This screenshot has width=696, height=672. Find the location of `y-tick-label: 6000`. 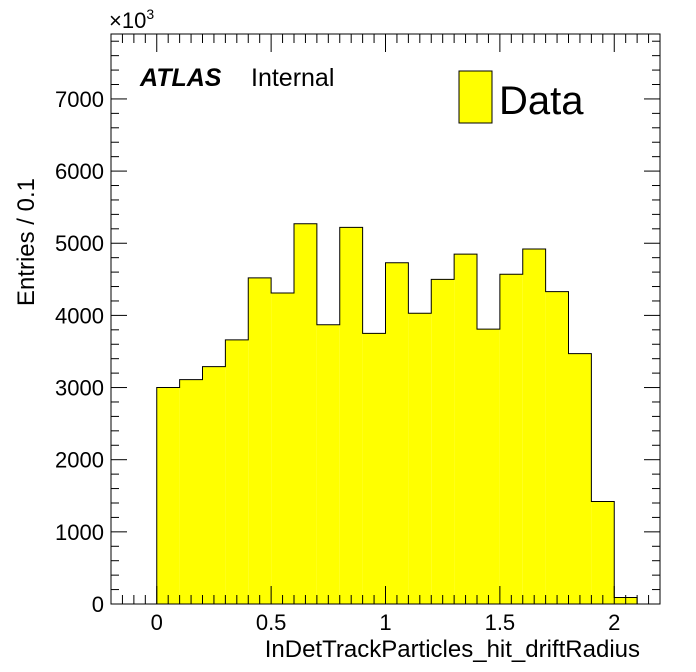

y-tick-label: 6000 is located at coordinates (79, 171).